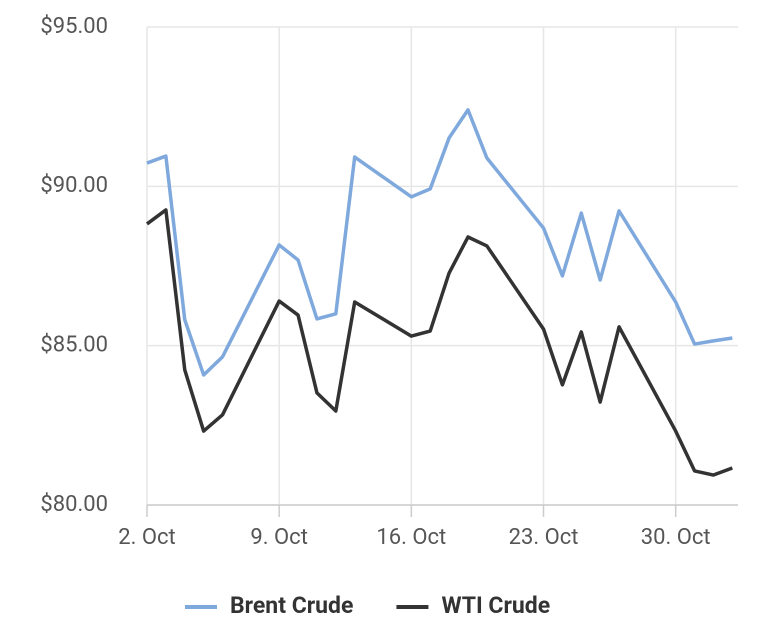  I want to click on legend-label: WTI Crude, so click(495, 605).